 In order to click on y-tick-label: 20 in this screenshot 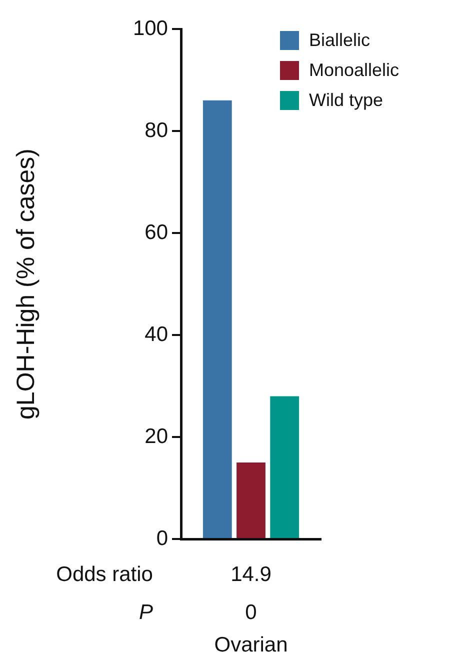, I will do `click(156, 436)`.